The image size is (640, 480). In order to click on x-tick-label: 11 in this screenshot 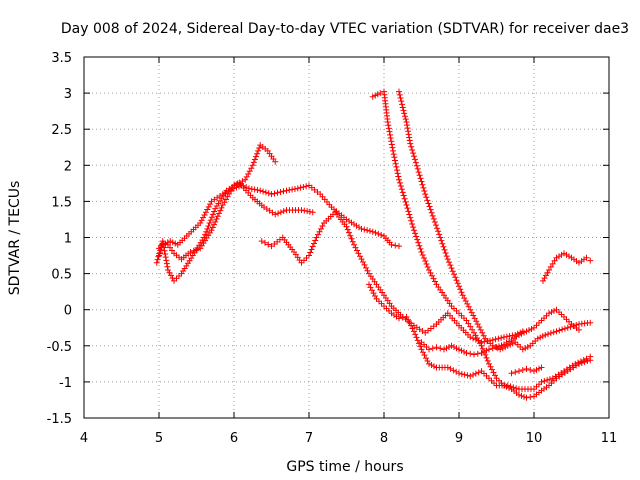, I will do `click(609, 438)`.